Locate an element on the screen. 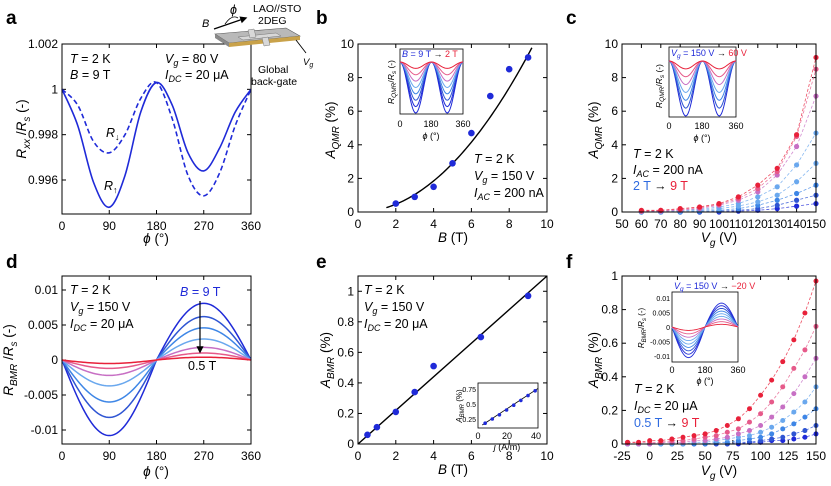 This screenshot has height=486, width=831. c-xtick-label: 150 is located at coordinates (816, 224).